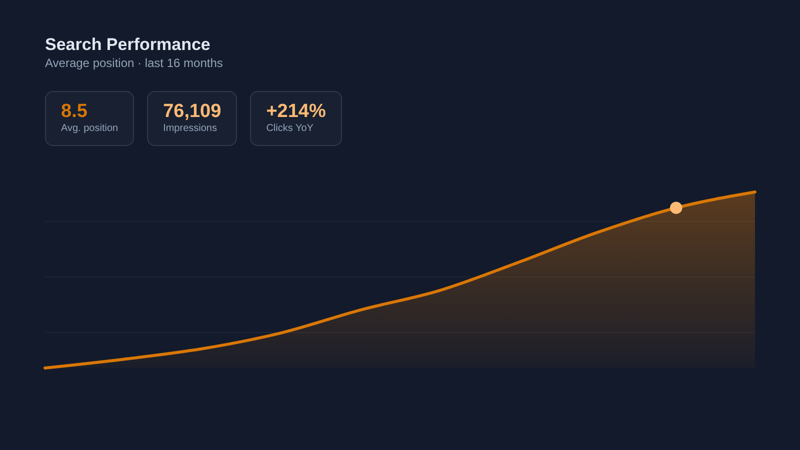 The height and width of the screenshot is (450, 800). What do you see at coordinates (127, 45) in the screenshot?
I see `chart-title: Search Performance` at bounding box center [127, 45].